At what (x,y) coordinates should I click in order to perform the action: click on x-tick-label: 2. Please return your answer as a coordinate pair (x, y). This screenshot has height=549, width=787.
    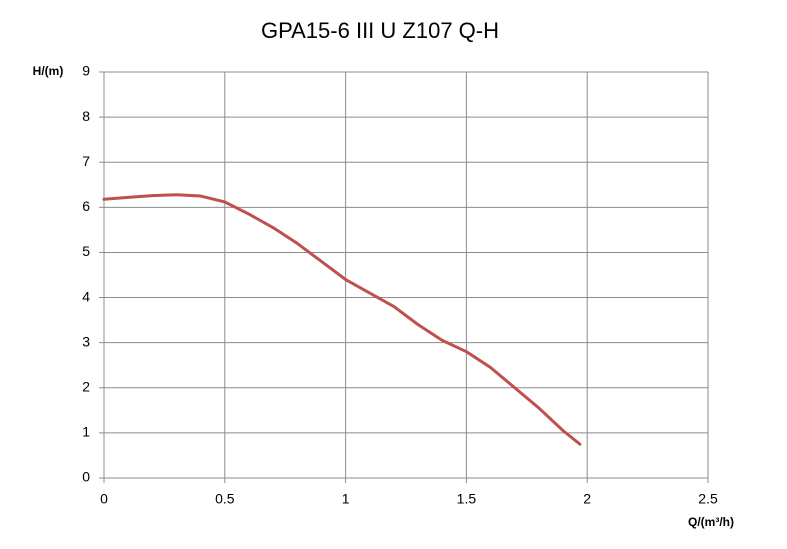
    Looking at the image, I should click on (587, 499).